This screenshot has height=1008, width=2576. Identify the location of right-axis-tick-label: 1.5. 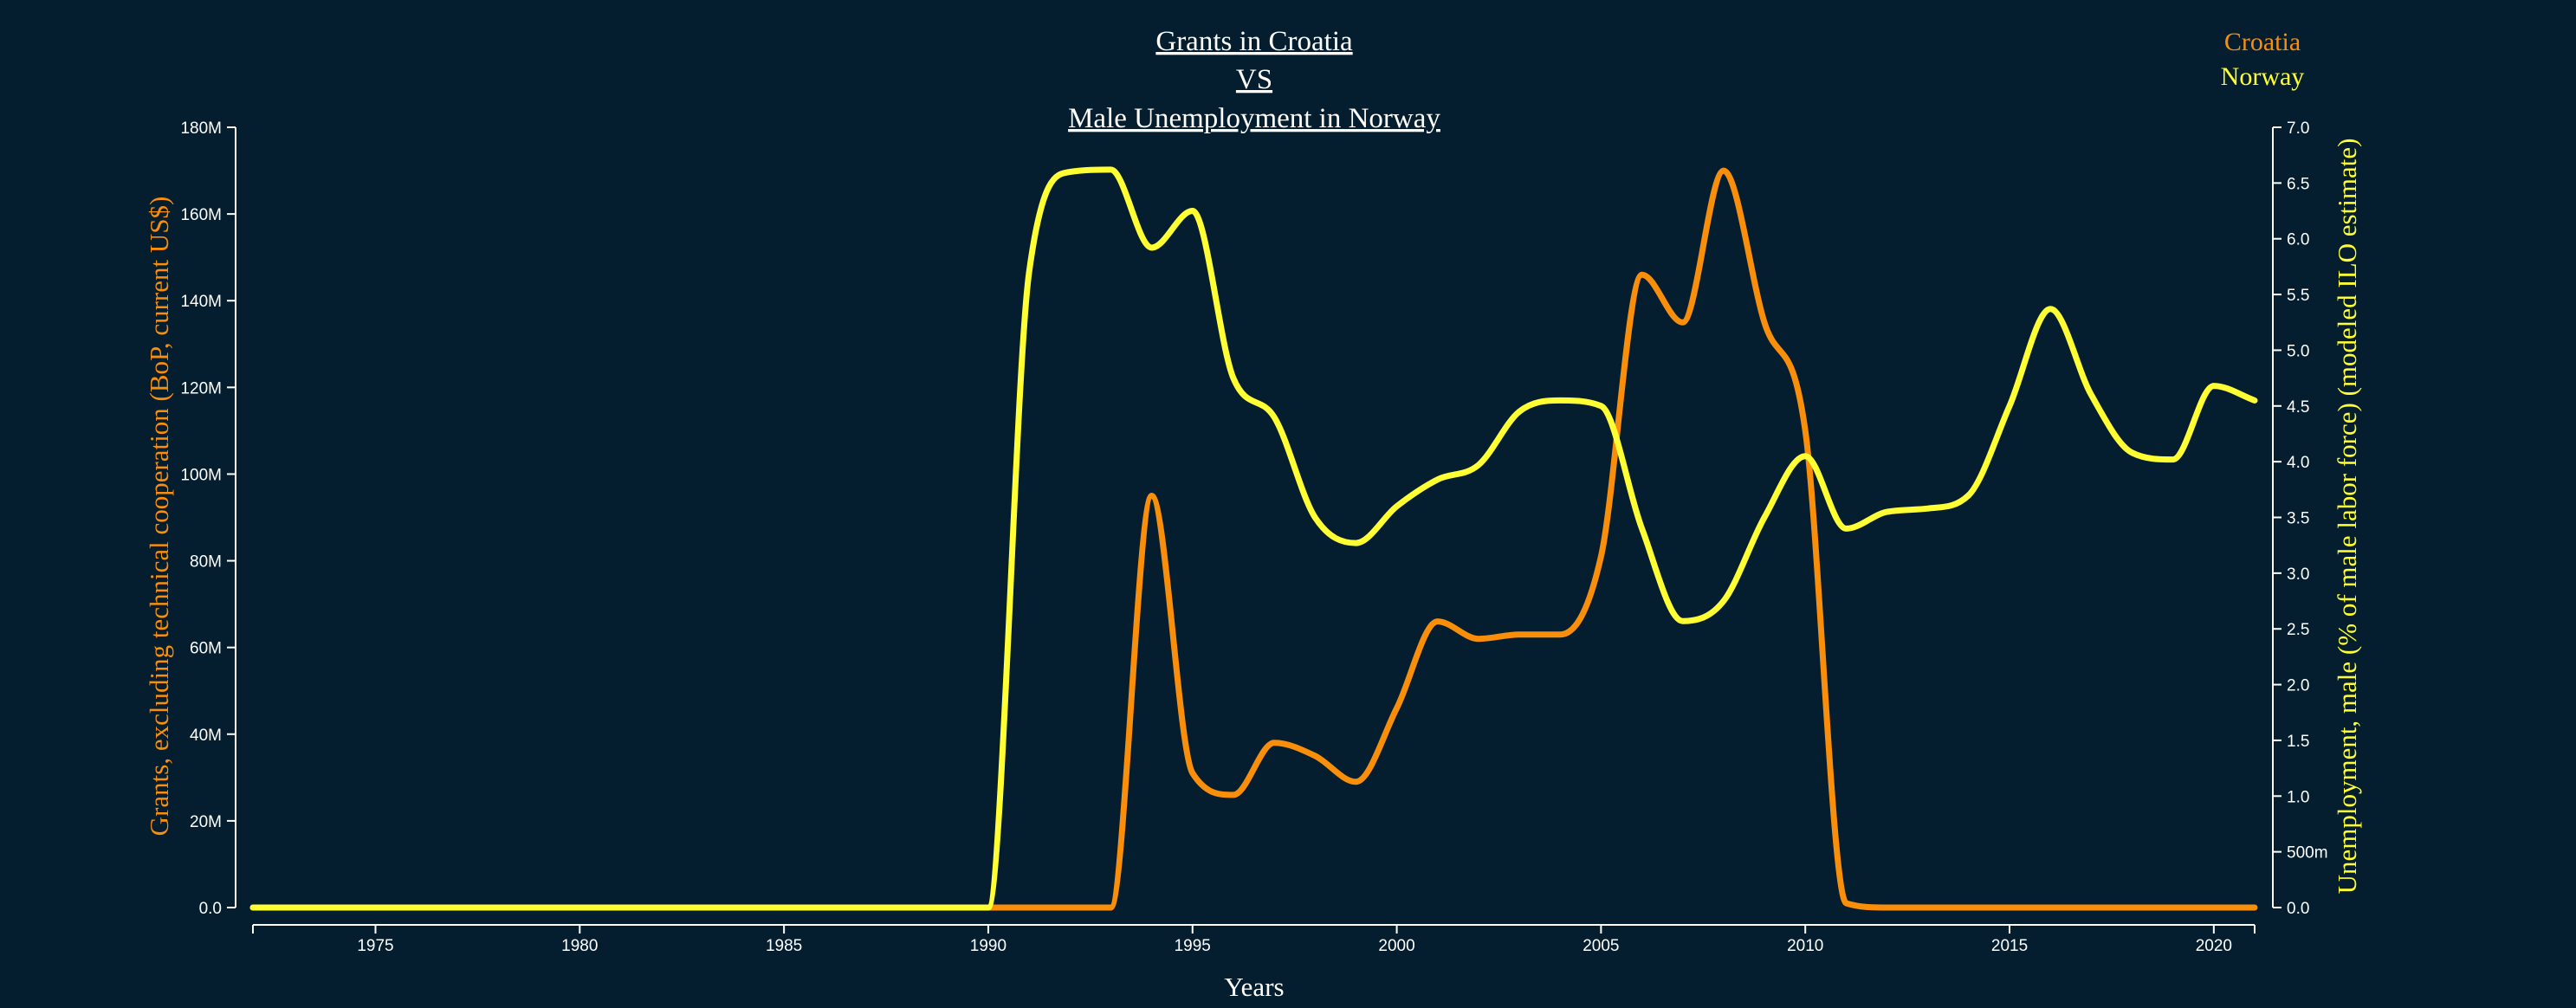
(2298, 742).